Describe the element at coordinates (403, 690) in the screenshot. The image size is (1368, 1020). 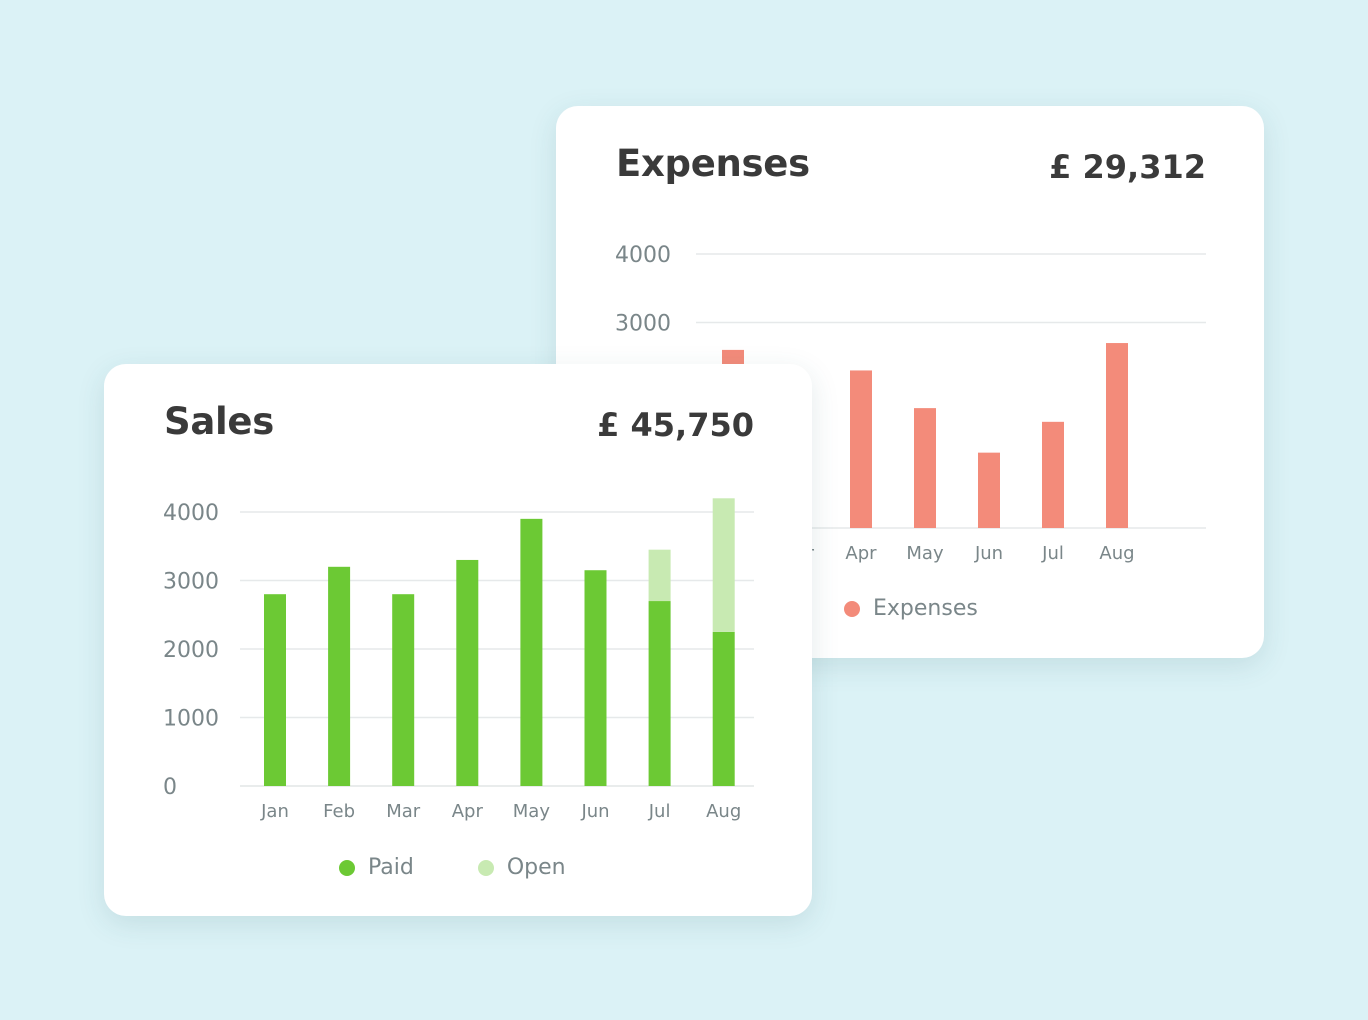
I see `bar-paid-mar` at that location.